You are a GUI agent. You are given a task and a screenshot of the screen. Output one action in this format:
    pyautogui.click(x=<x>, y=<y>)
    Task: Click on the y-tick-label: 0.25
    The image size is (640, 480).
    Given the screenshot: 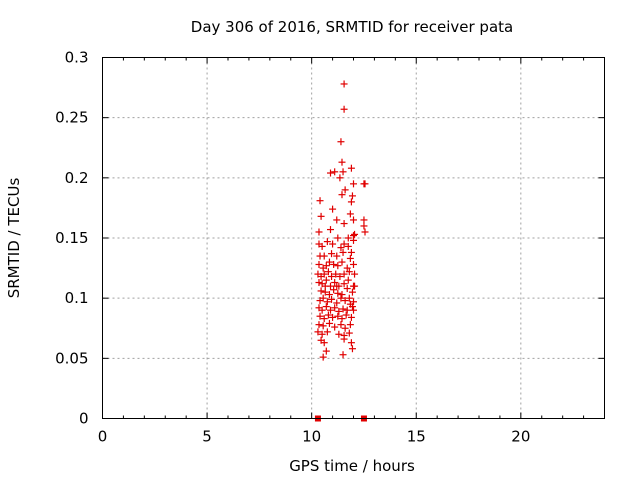 What is the action you would take?
    pyautogui.click(x=71, y=118)
    